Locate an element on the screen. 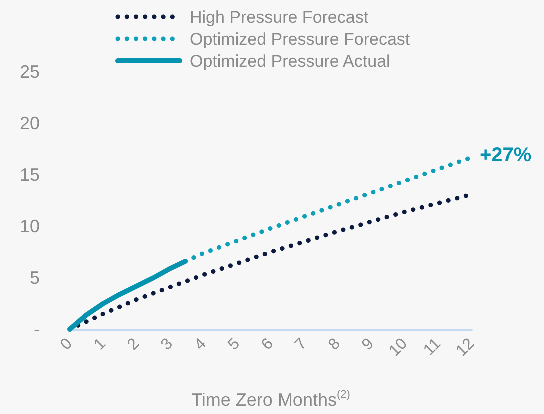  y-tick-label: 20 is located at coordinates (30, 124).